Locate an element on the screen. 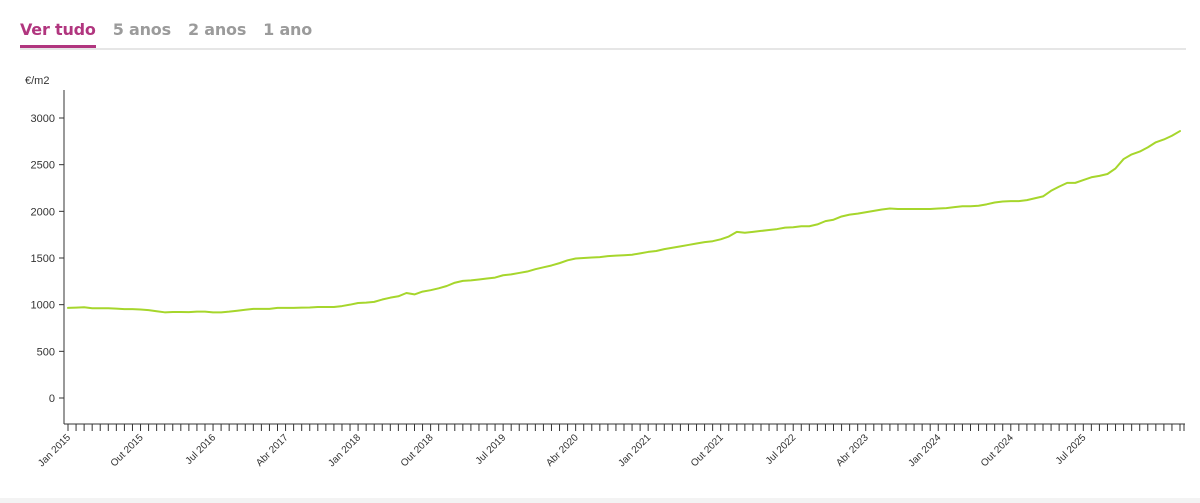 The image size is (1200, 503). x-tick-label: Out 2015 is located at coordinates (127, 450).